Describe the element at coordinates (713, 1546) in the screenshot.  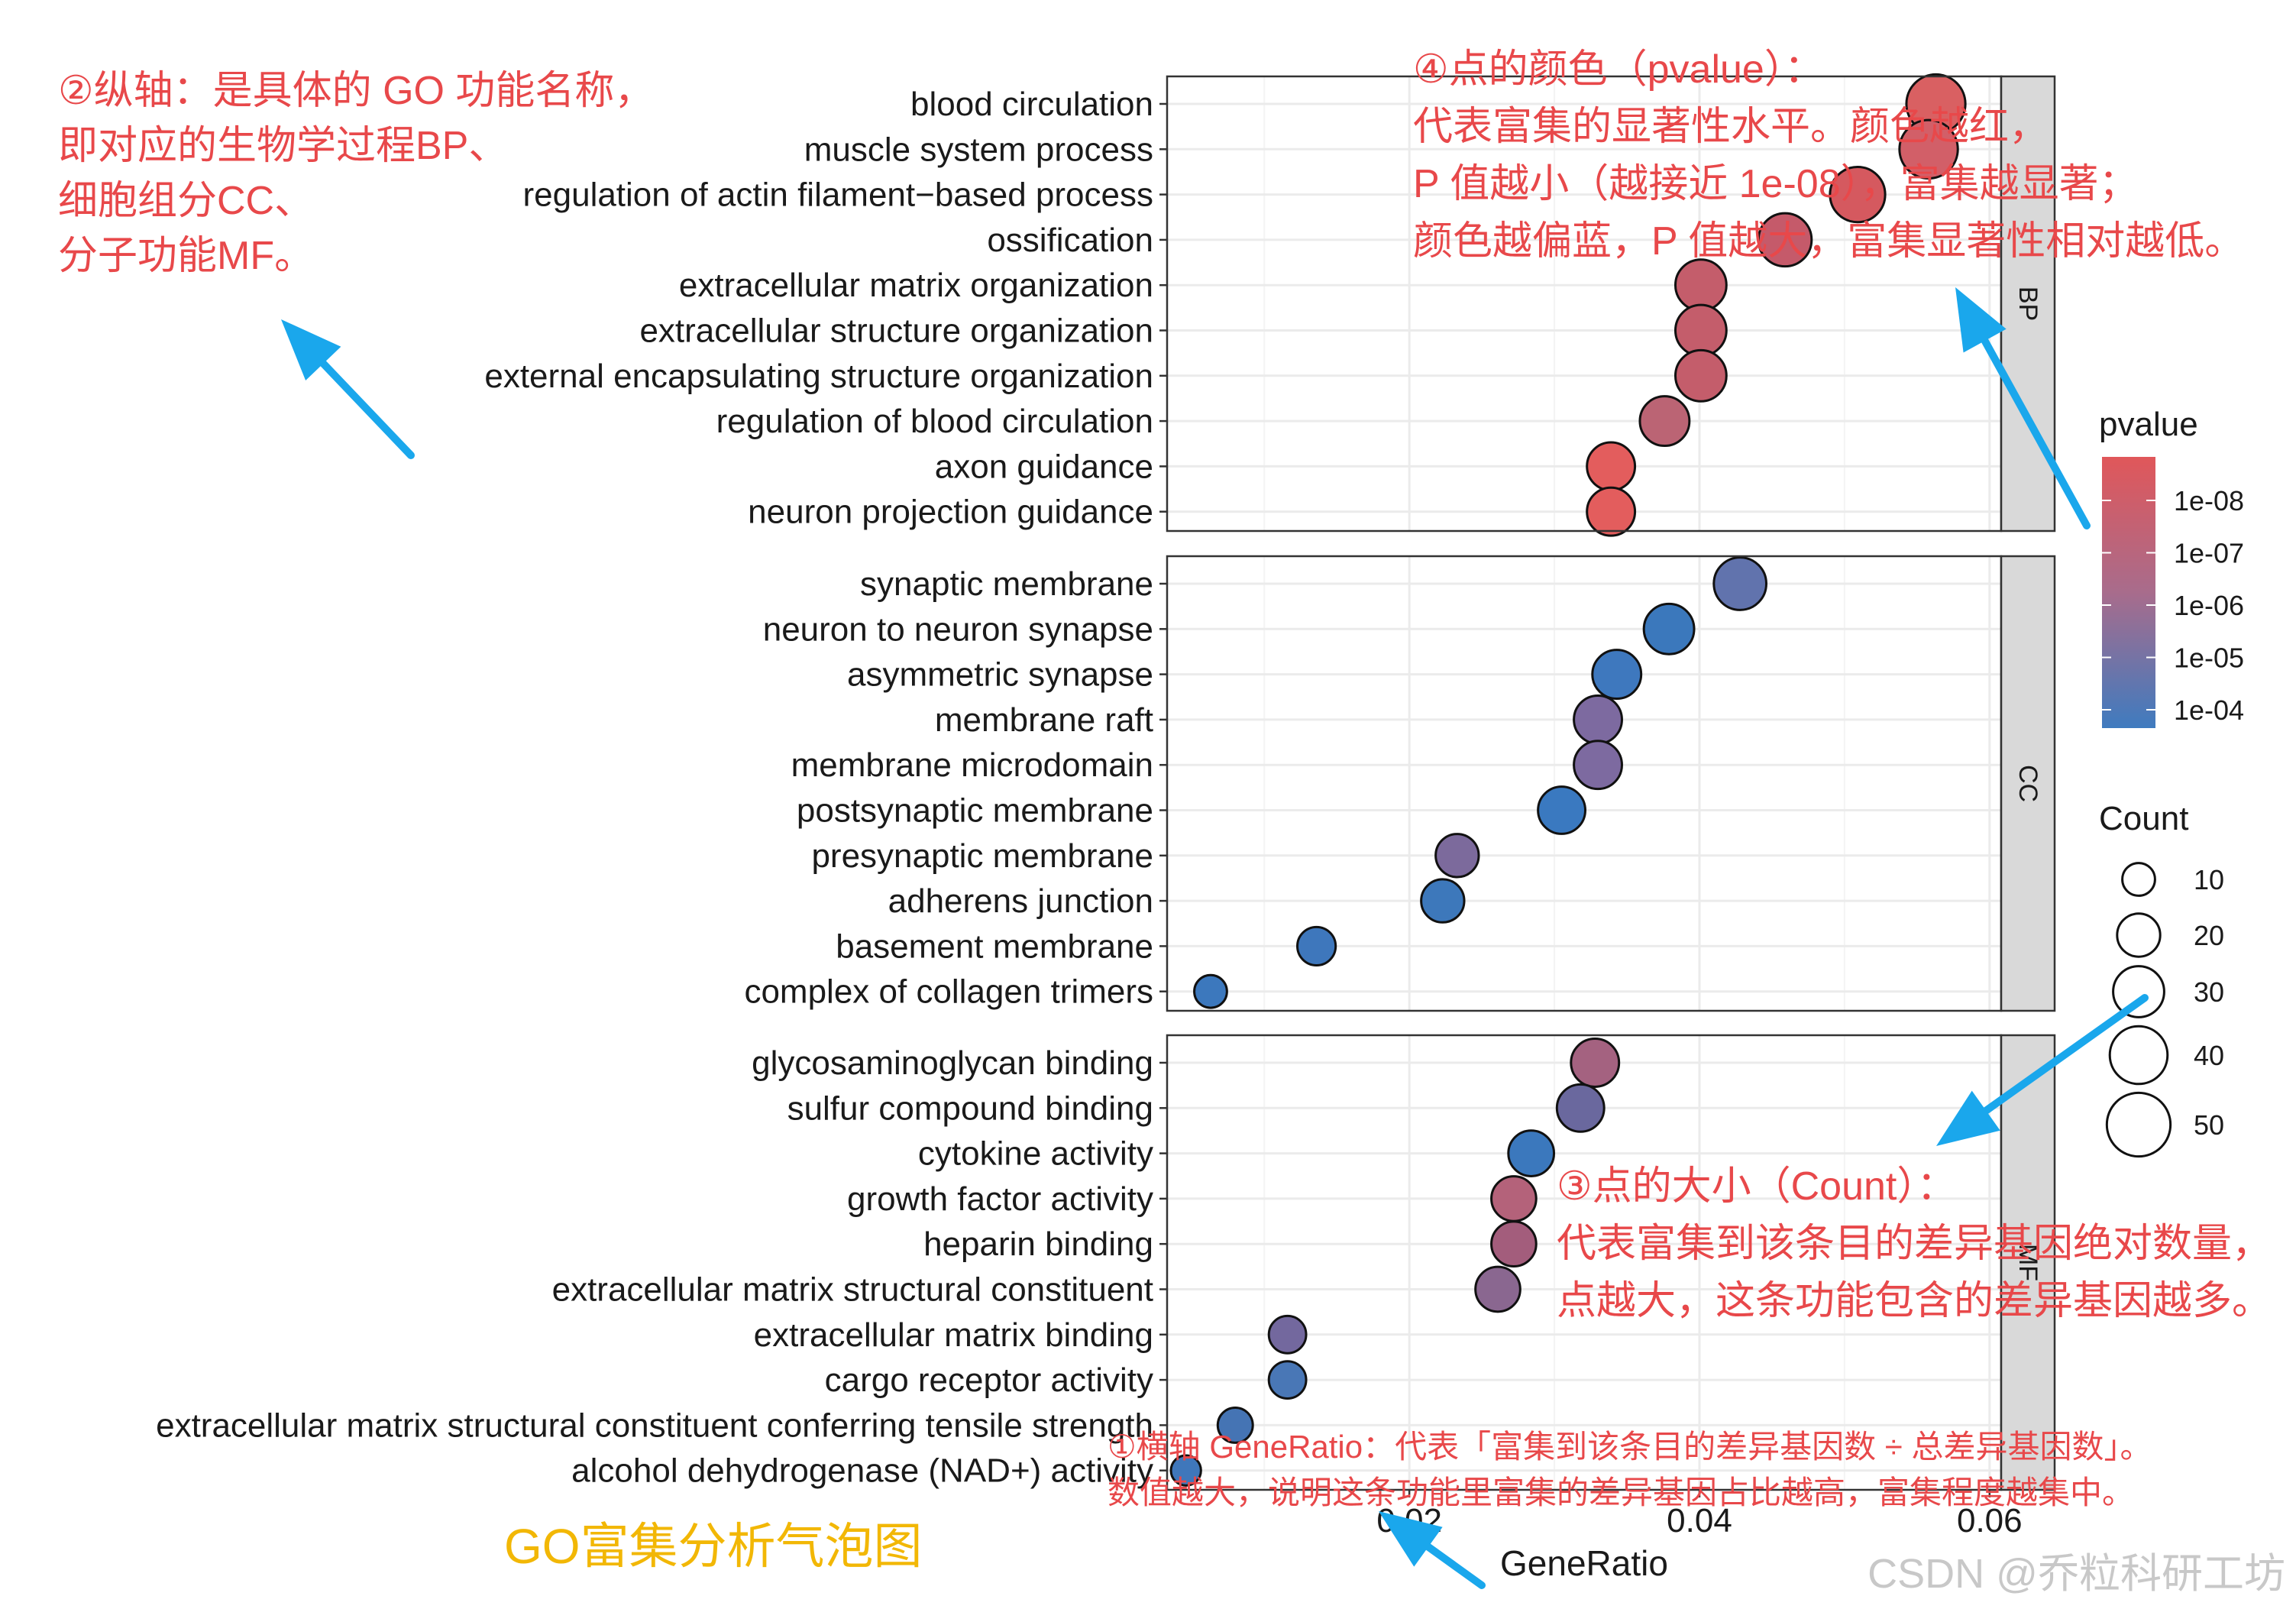
I see `figure-caption: GO富集分析气泡图` at that location.